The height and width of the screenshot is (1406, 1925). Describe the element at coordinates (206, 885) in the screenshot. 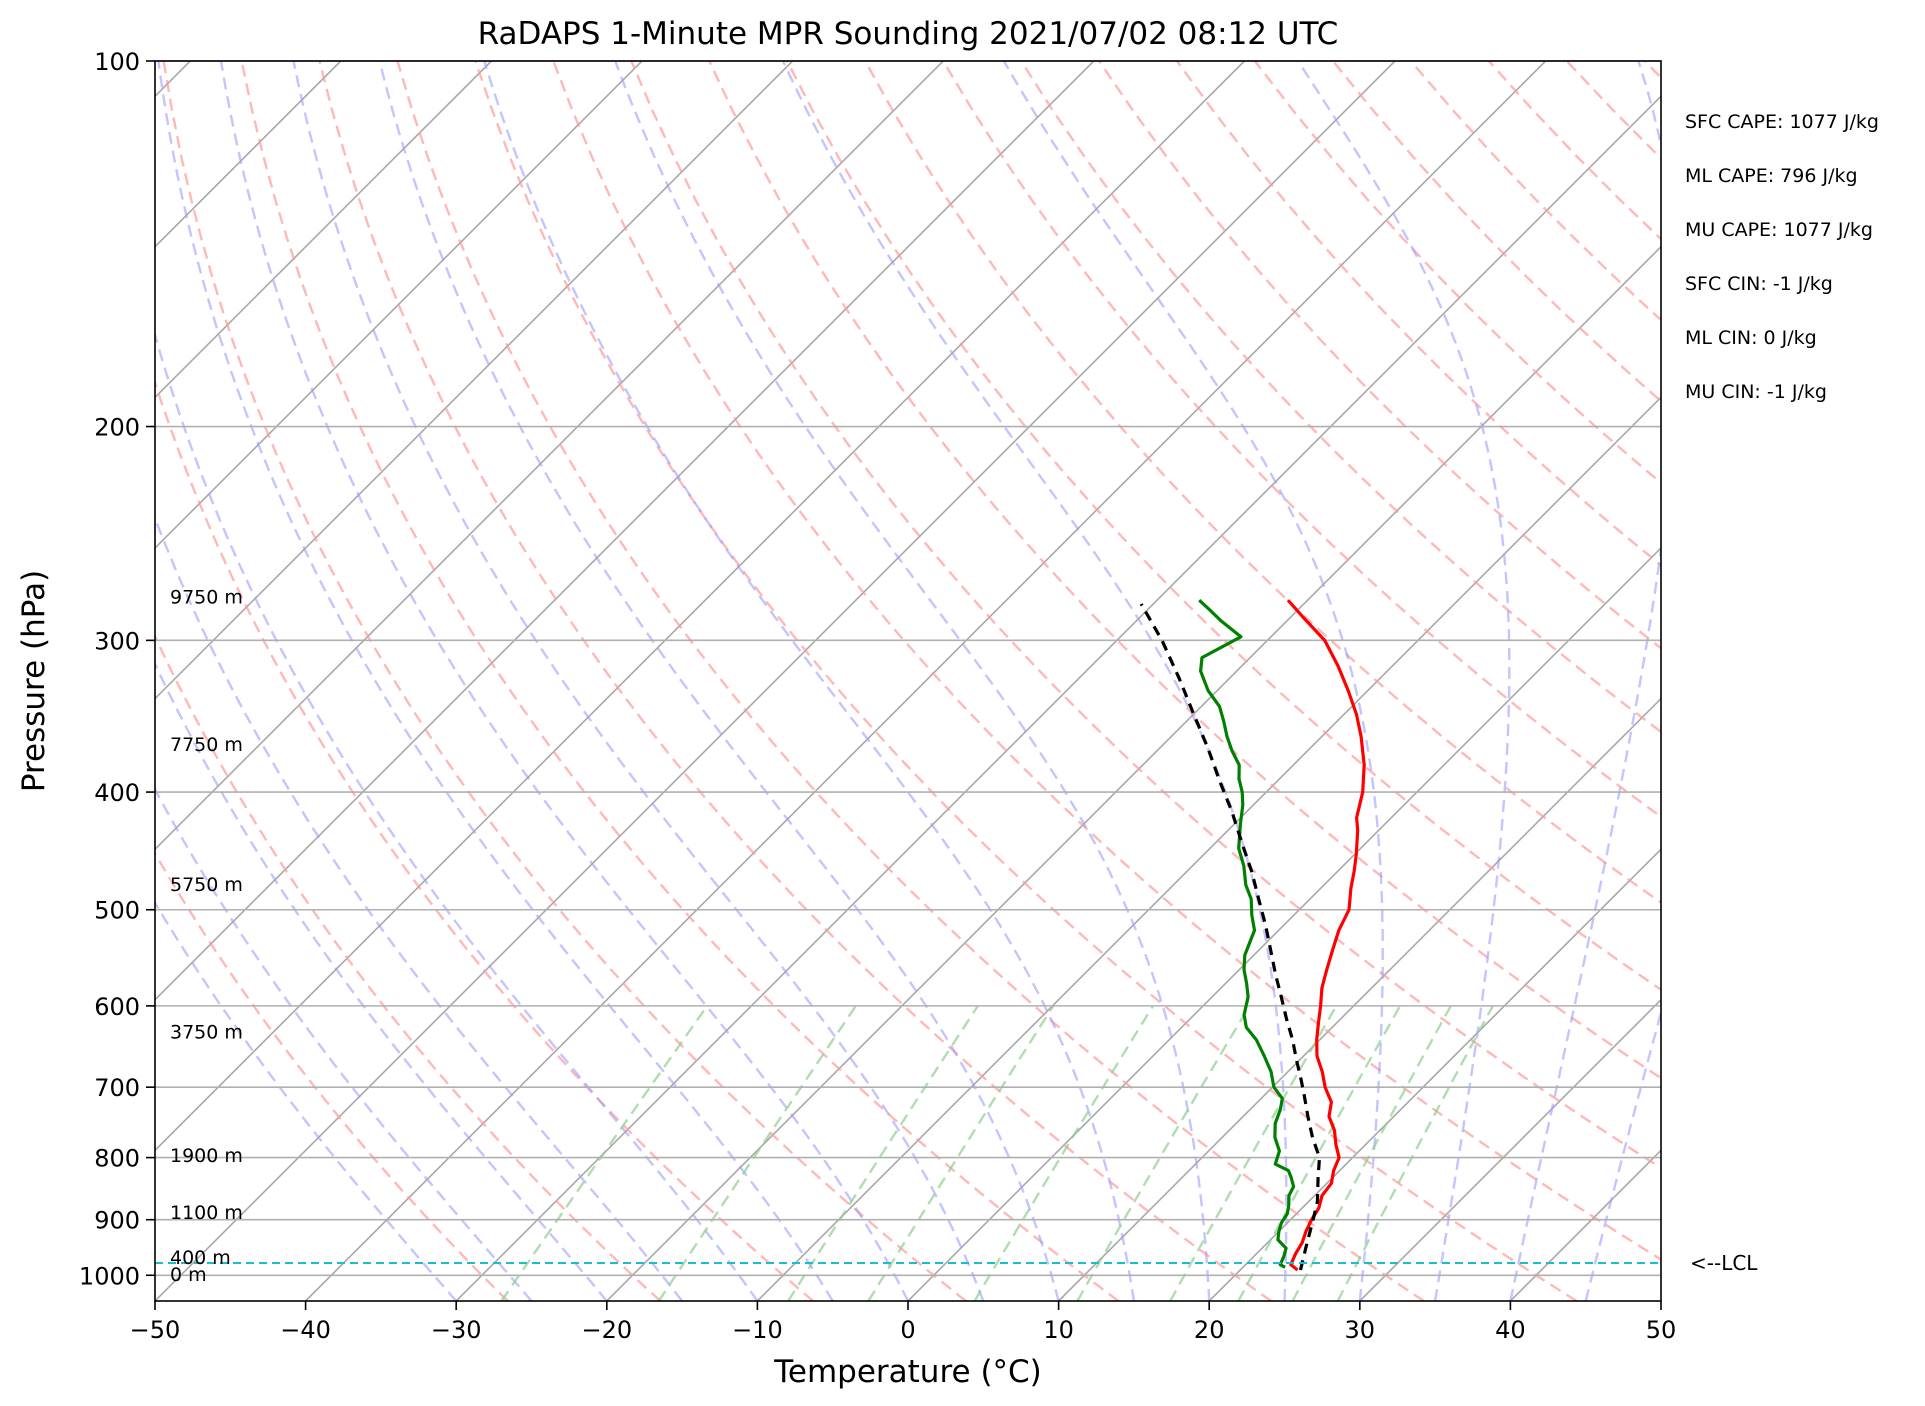

I see `height-label: 5750 m` at that location.